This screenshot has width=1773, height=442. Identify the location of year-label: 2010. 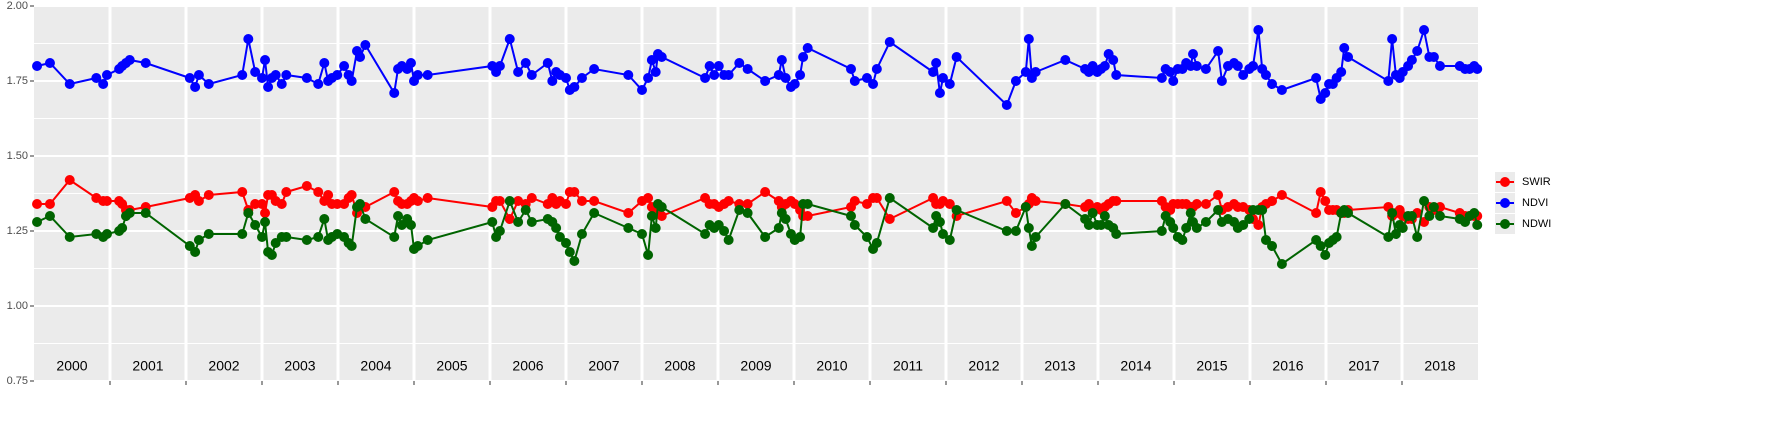
(831, 366).